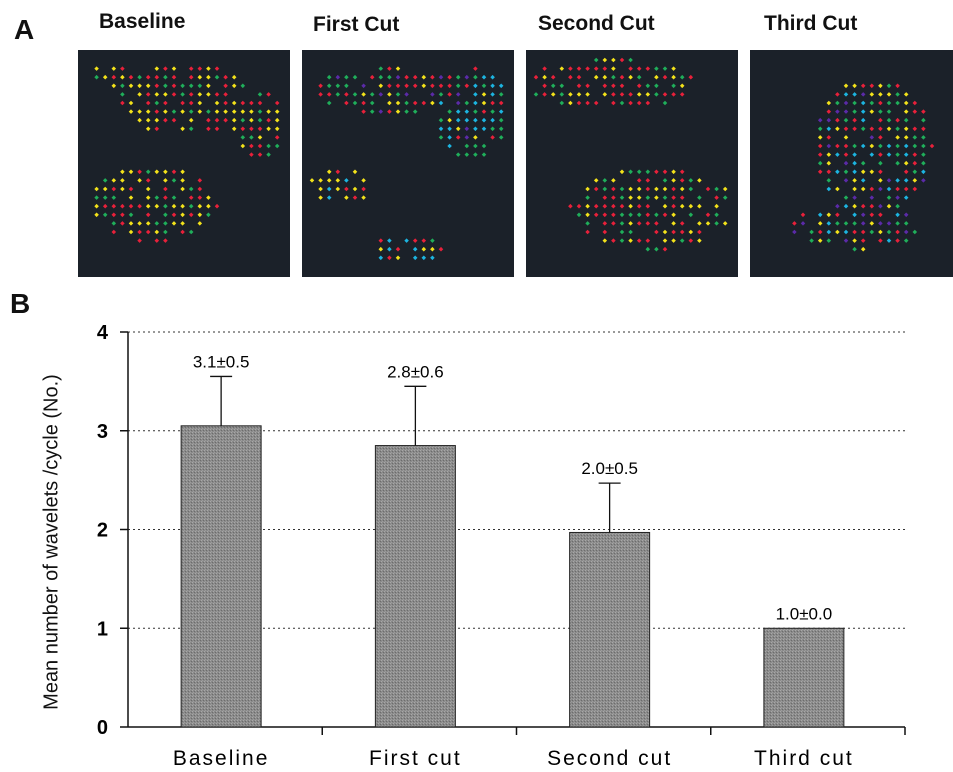 Image resolution: width=953 pixels, height=772 pixels. I want to click on y-tick-label: 2, so click(102, 531).